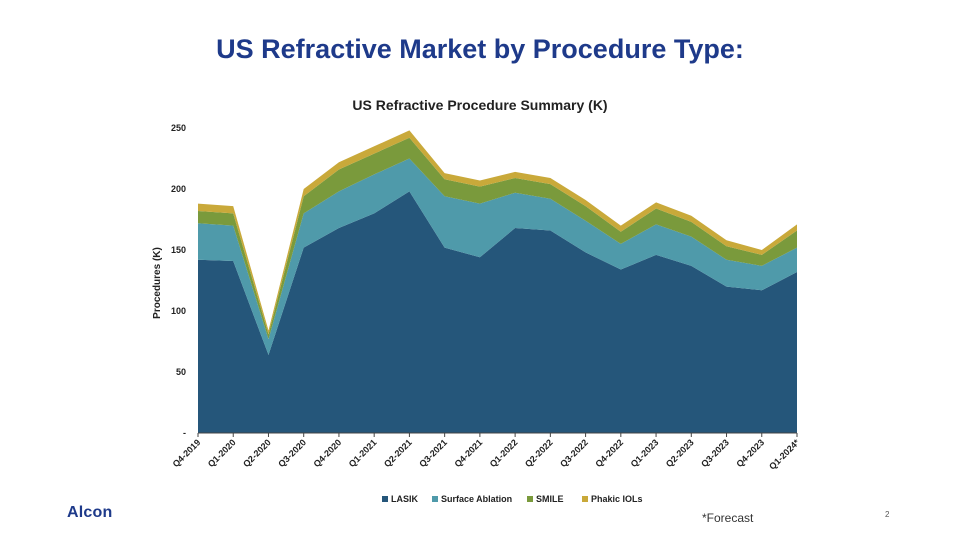 Image resolution: width=960 pixels, height=540 pixels. Describe the element at coordinates (617, 499) in the screenshot. I see `legend-label: Phakic IOLs` at that location.